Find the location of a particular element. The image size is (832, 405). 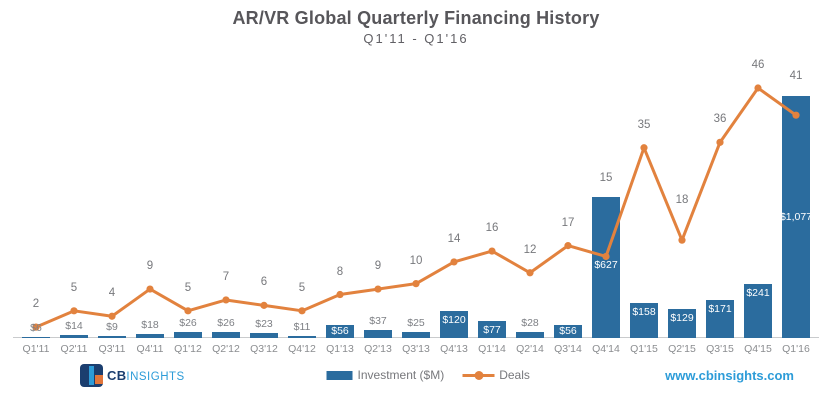

investment-swatch is located at coordinates (339, 375).